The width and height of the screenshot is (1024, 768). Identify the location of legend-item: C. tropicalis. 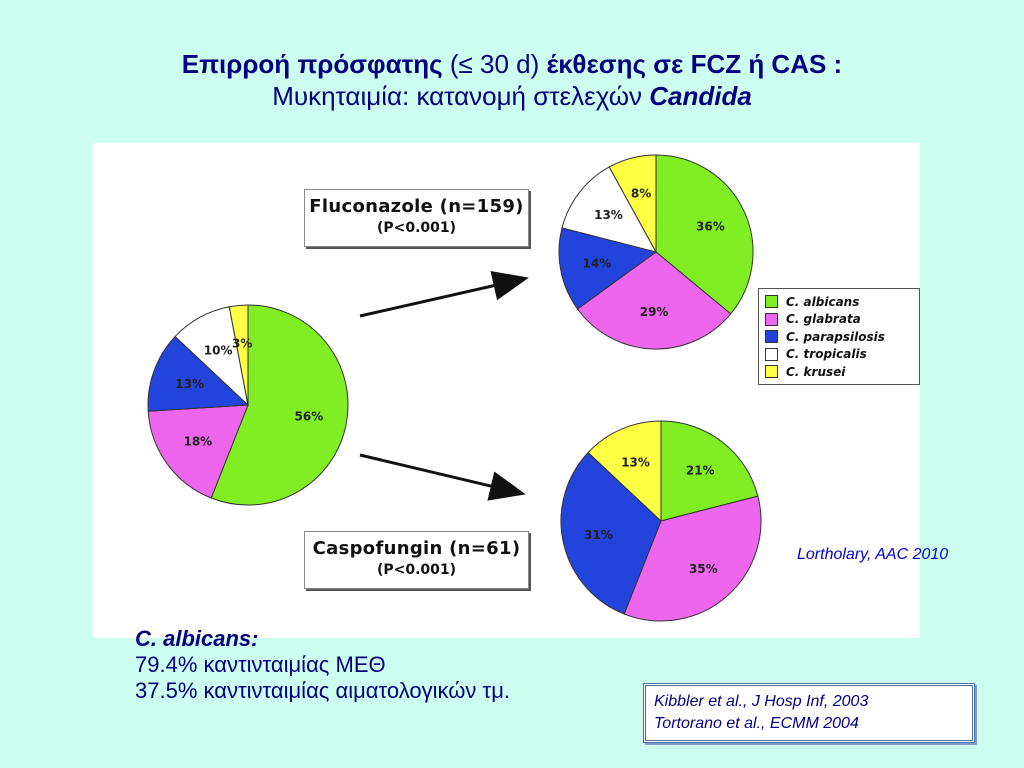
(840, 355).